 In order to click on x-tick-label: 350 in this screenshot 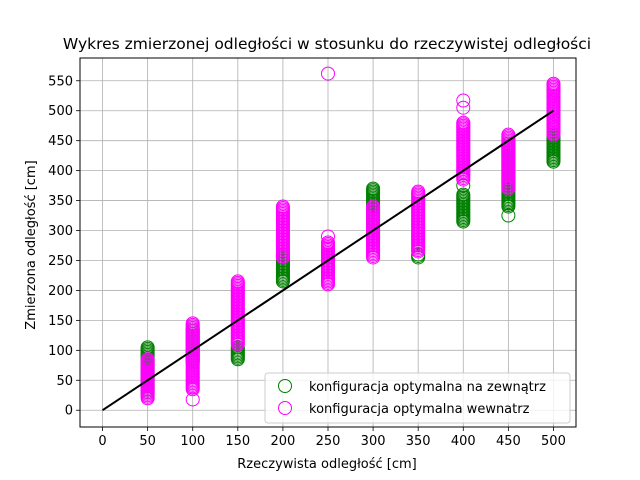, I will do `click(418, 441)`.